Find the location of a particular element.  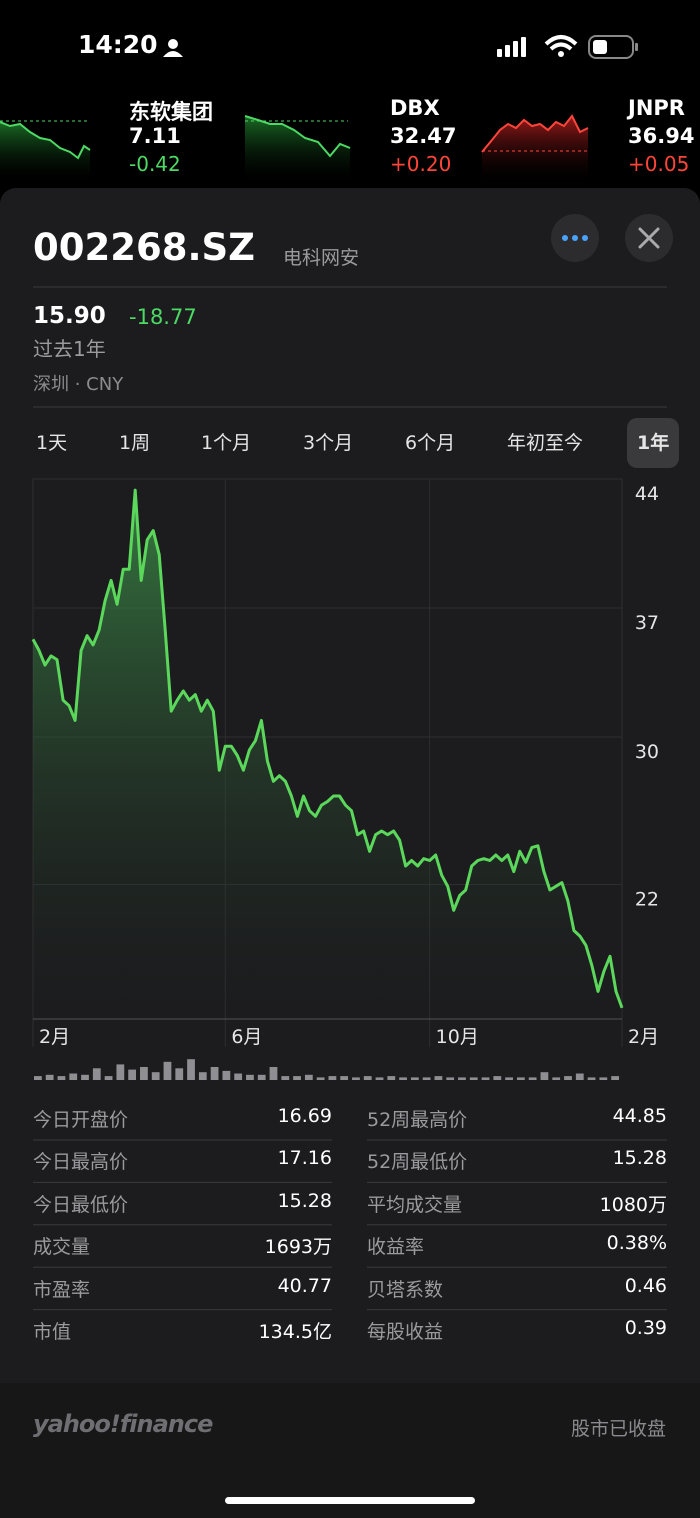

person-icon-body is located at coordinates (173, 54).